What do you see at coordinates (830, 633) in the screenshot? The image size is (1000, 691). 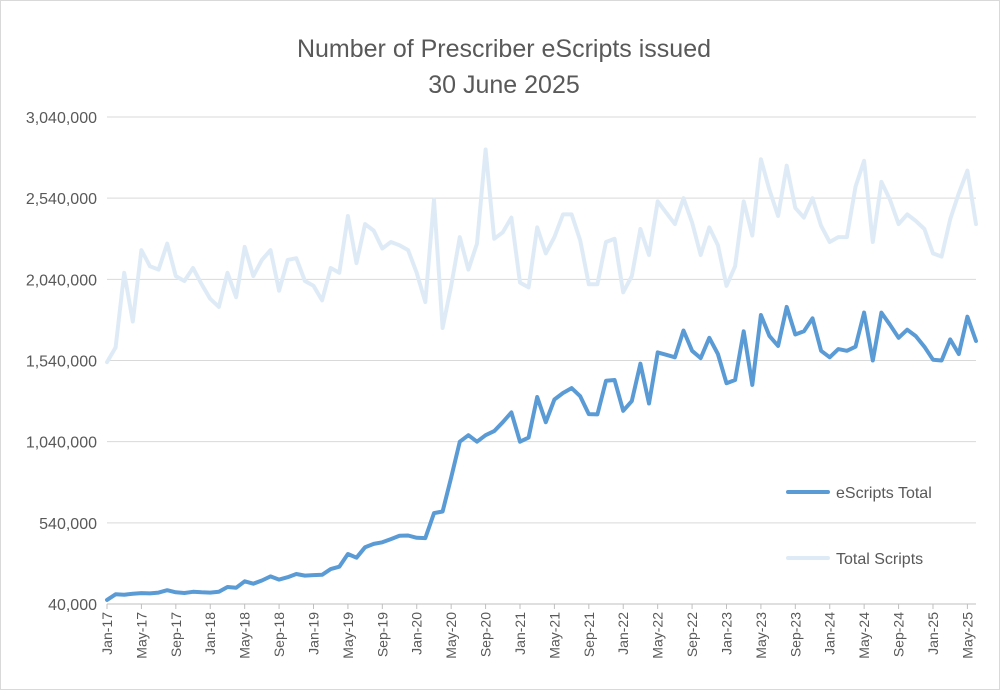 I see `x-tick-label: Jan-24` at bounding box center [830, 633].